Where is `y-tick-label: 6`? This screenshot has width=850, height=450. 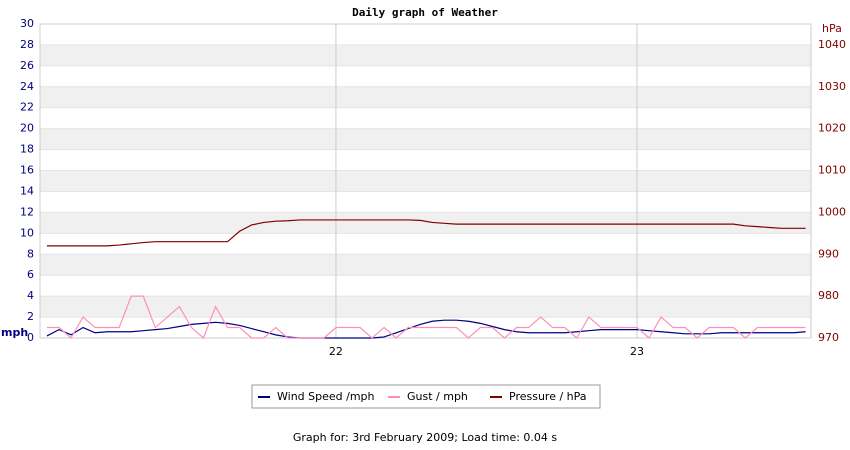
y-tick-label: 6 is located at coordinates (30, 274).